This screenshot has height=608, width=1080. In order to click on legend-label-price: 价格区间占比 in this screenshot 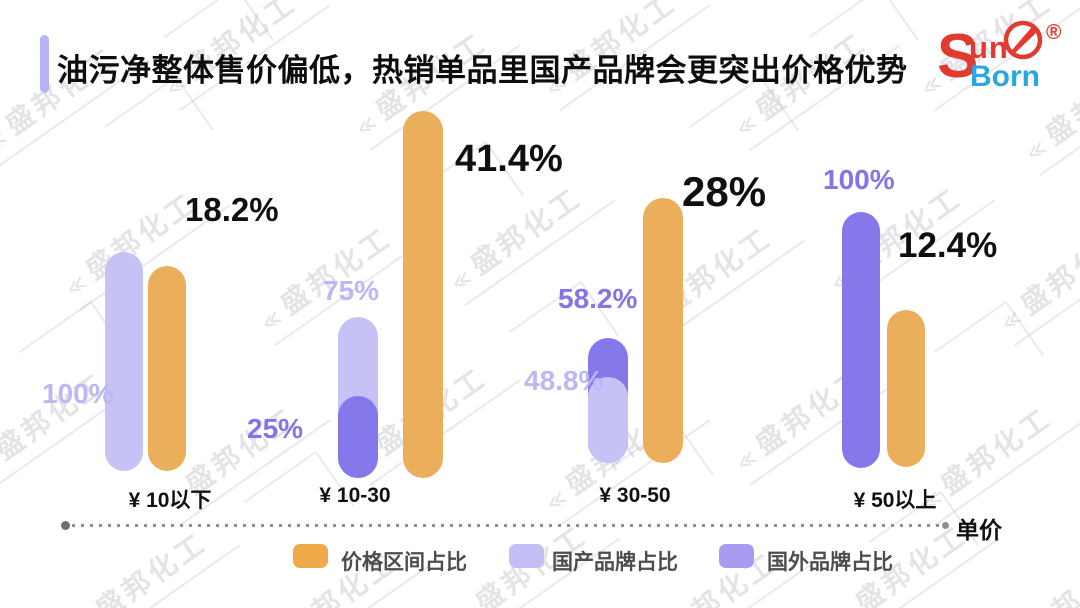, I will do `click(404, 562)`.